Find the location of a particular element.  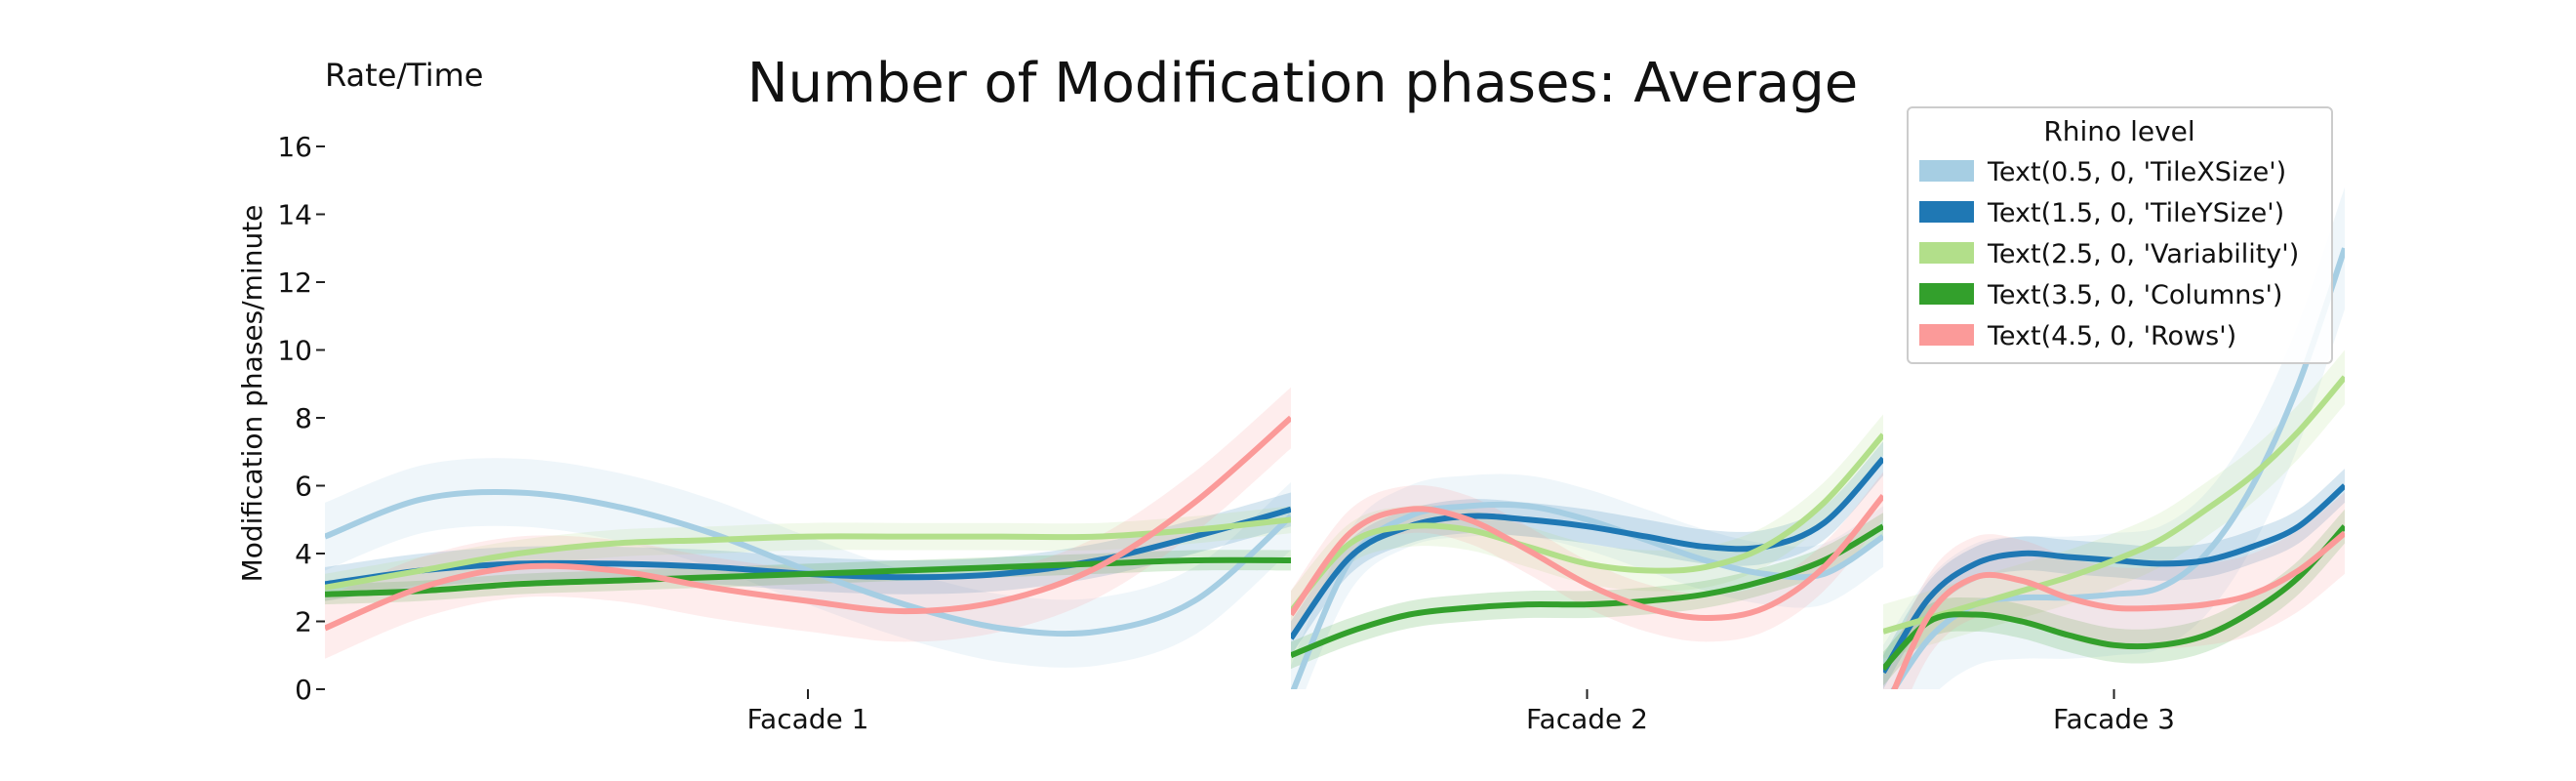

legend-item-label: Text(0.5, 0, 'TileXSize') is located at coordinates (2136, 172).